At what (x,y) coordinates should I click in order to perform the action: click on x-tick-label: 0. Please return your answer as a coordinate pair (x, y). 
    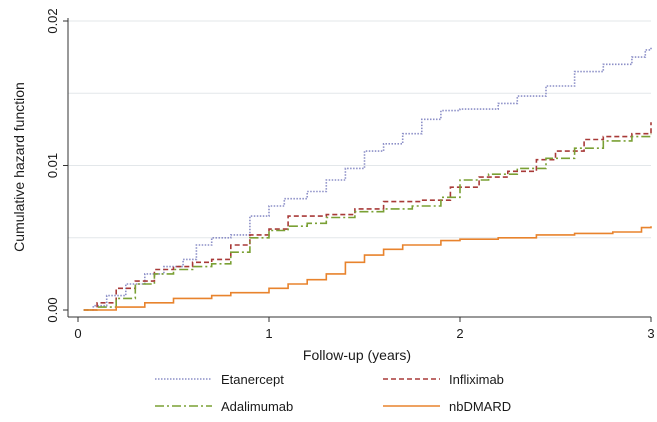
    Looking at the image, I should click on (77, 333).